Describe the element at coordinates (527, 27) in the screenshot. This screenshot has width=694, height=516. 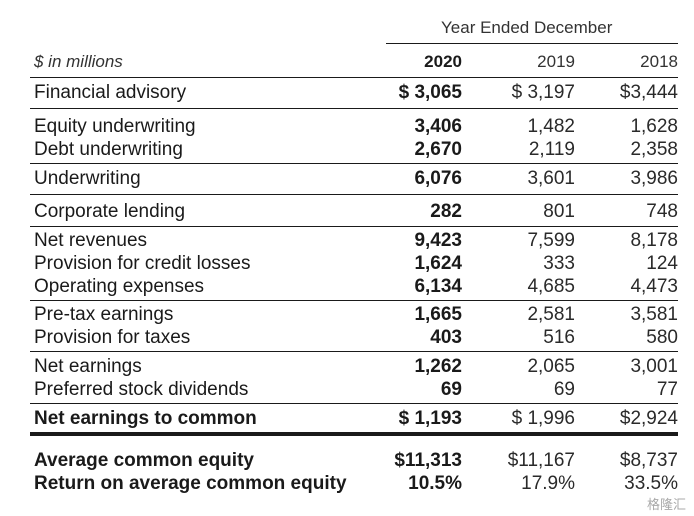
I see `period-title: Year Ended December` at that location.